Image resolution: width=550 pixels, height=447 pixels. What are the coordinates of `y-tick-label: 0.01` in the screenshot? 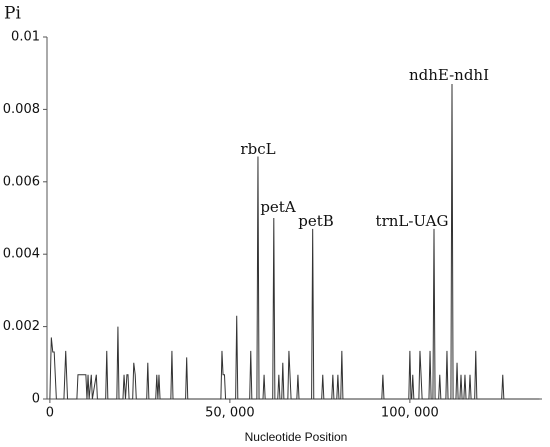 It's located at (25, 37).